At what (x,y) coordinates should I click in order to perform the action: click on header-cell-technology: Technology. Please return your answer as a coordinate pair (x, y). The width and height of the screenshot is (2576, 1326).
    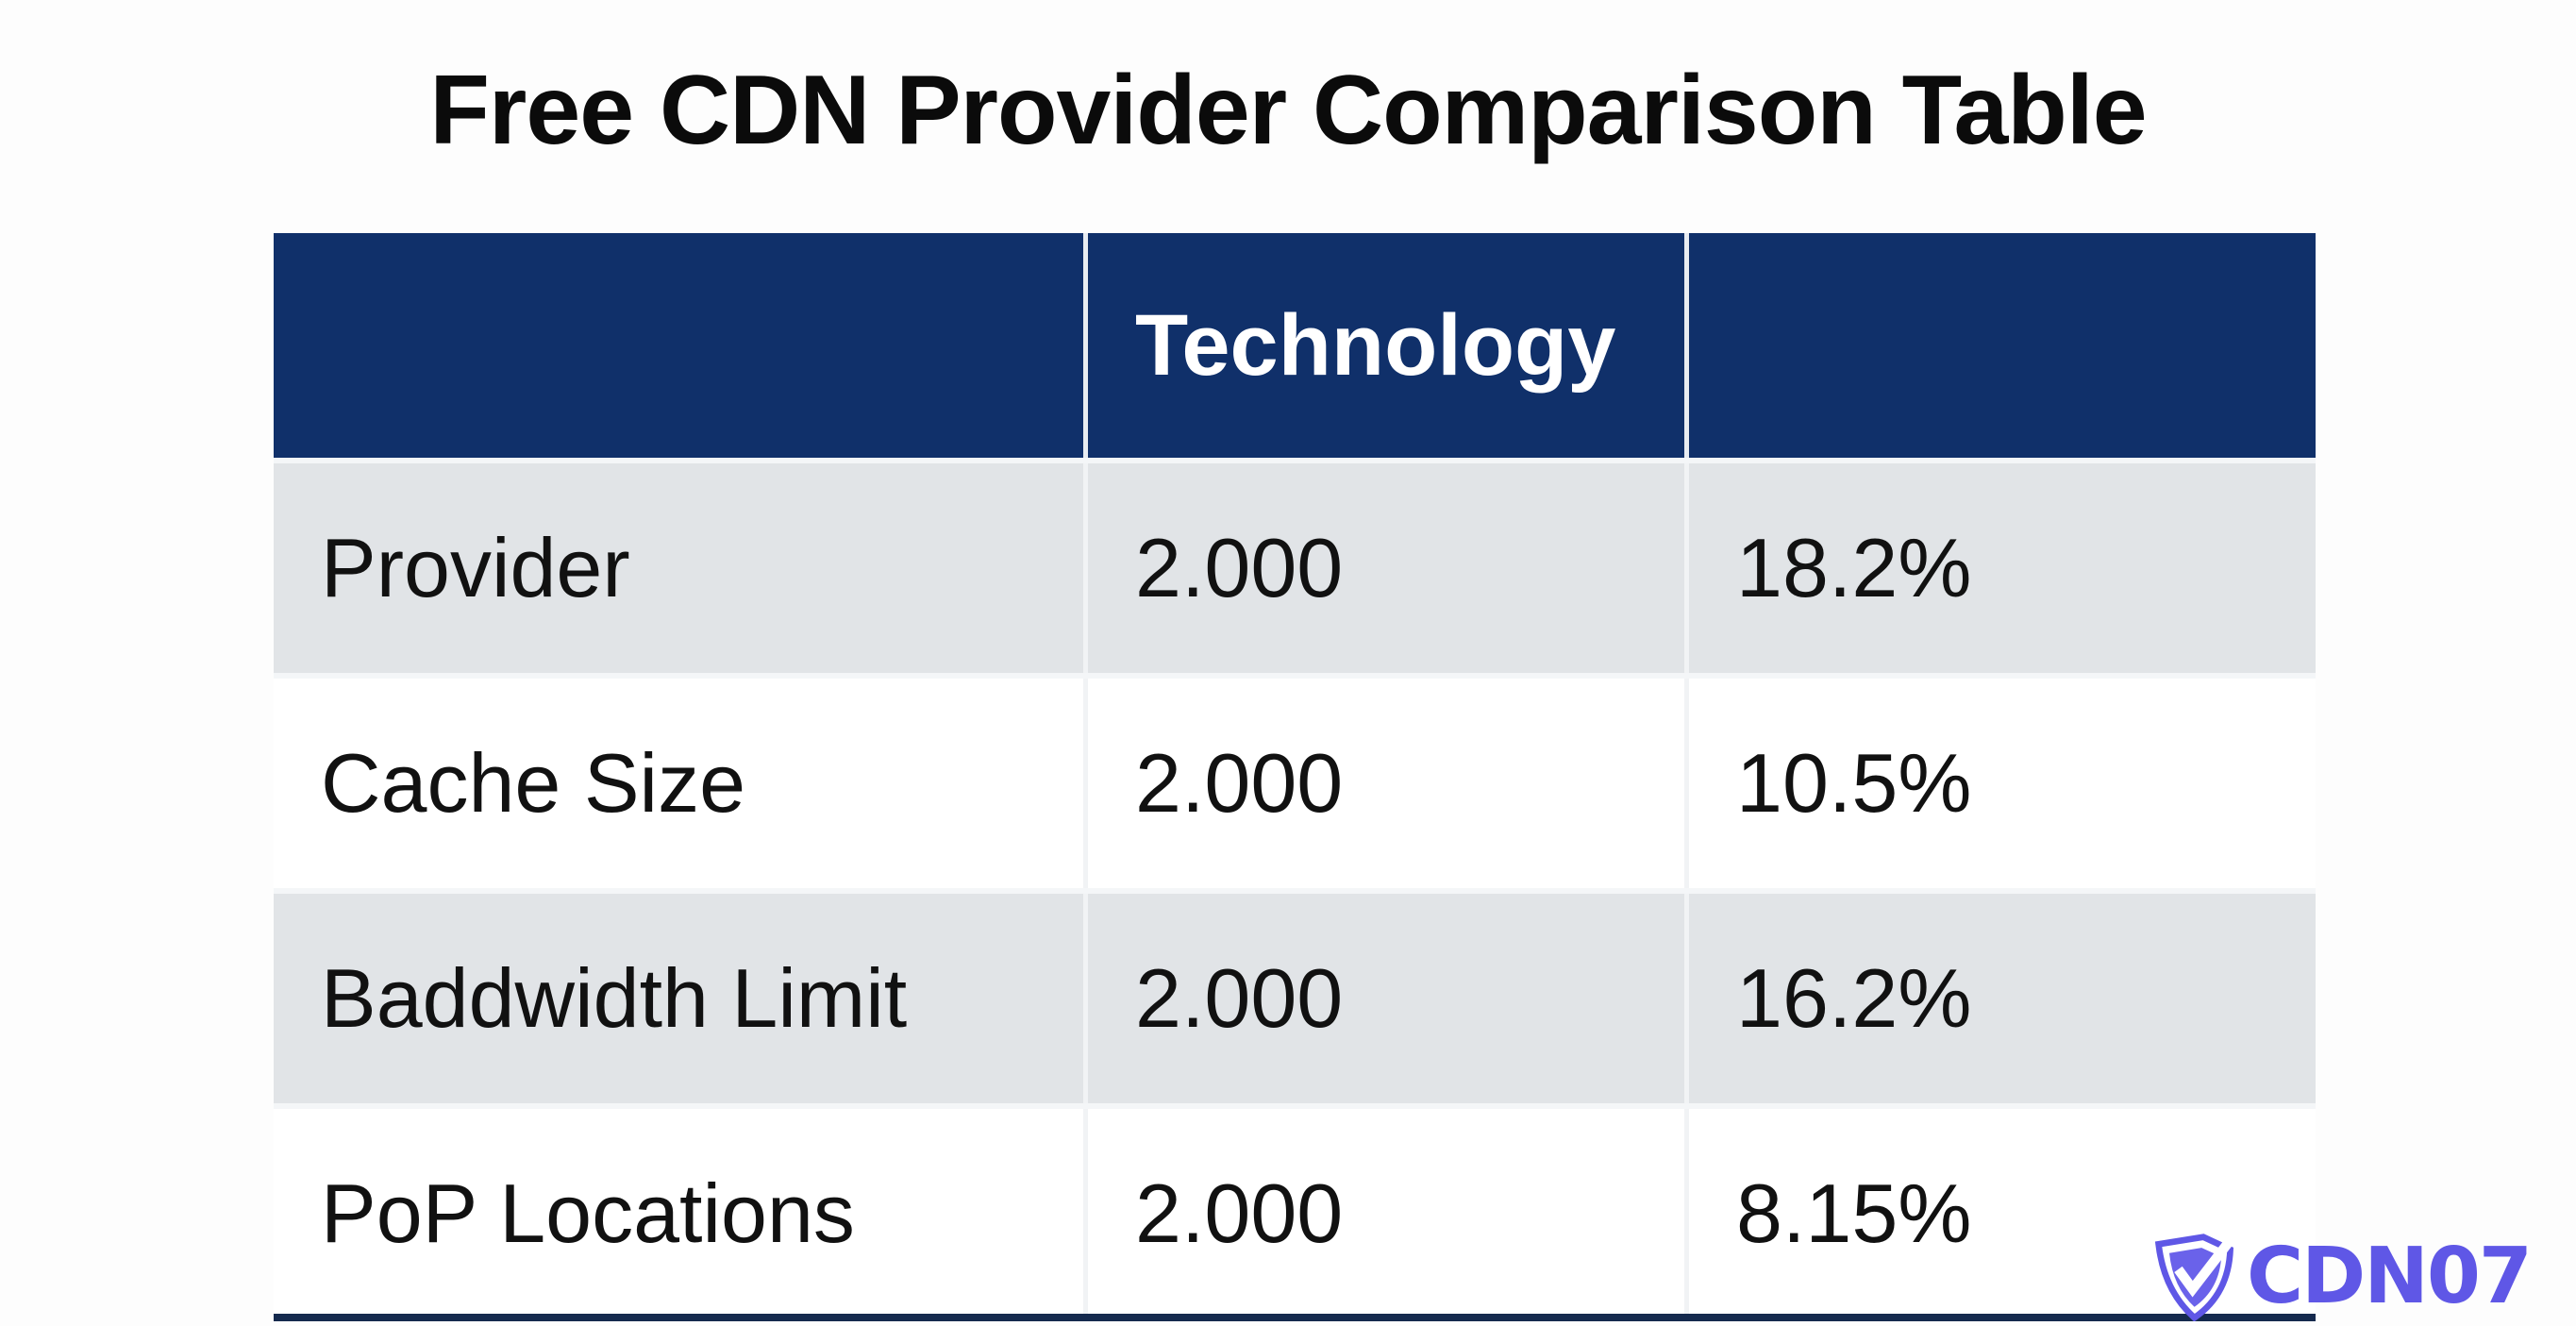
    Looking at the image, I should click on (1388, 345).